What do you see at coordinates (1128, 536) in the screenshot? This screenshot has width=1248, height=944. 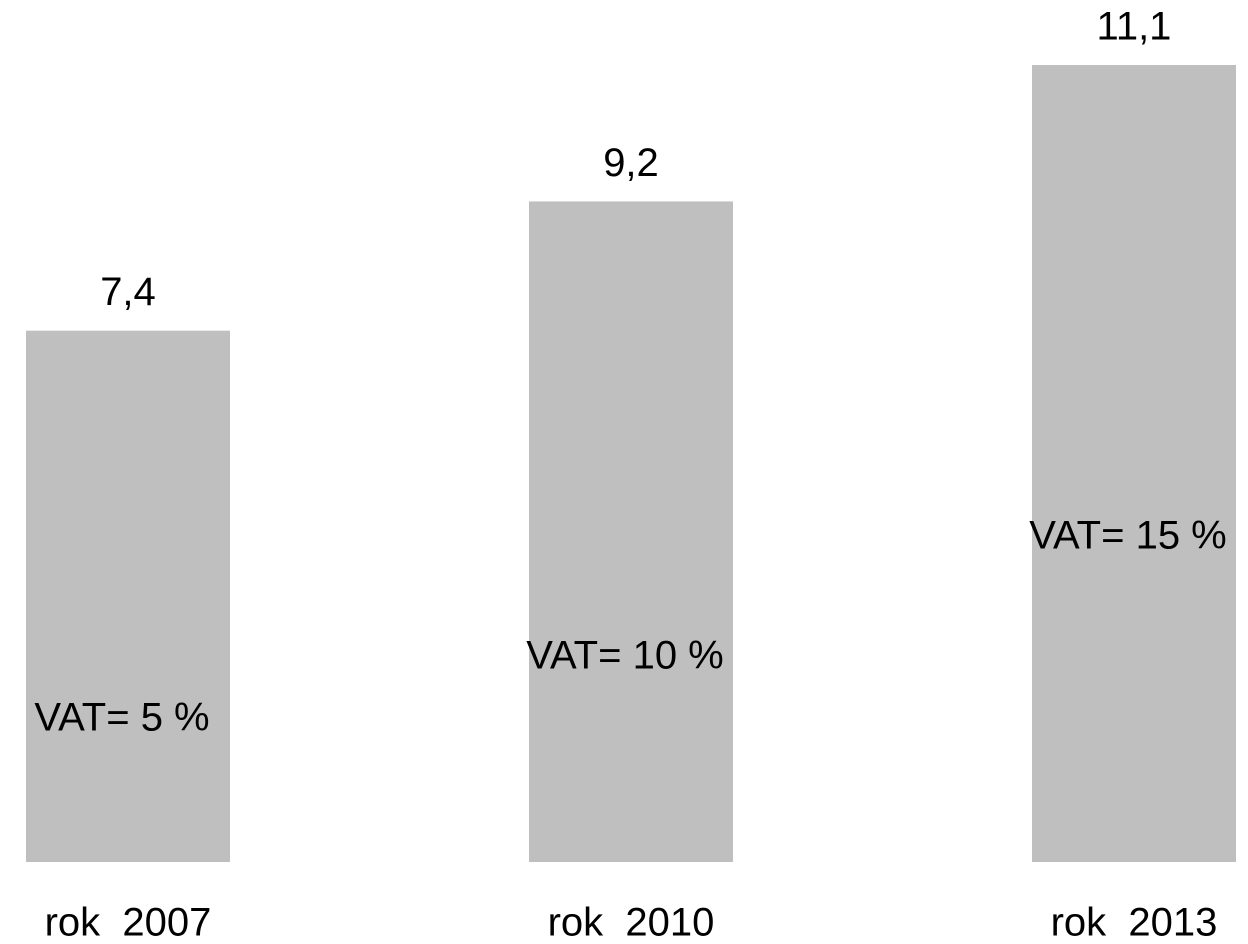 I see `annotation: VAT= 15 %` at bounding box center [1128, 536].